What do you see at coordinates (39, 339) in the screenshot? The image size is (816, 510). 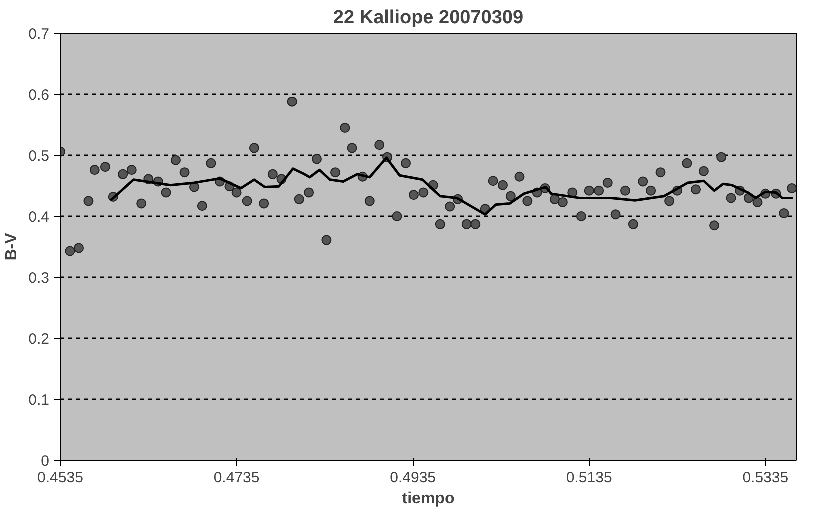 I see `y-tick-label: 0.2` at bounding box center [39, 339].